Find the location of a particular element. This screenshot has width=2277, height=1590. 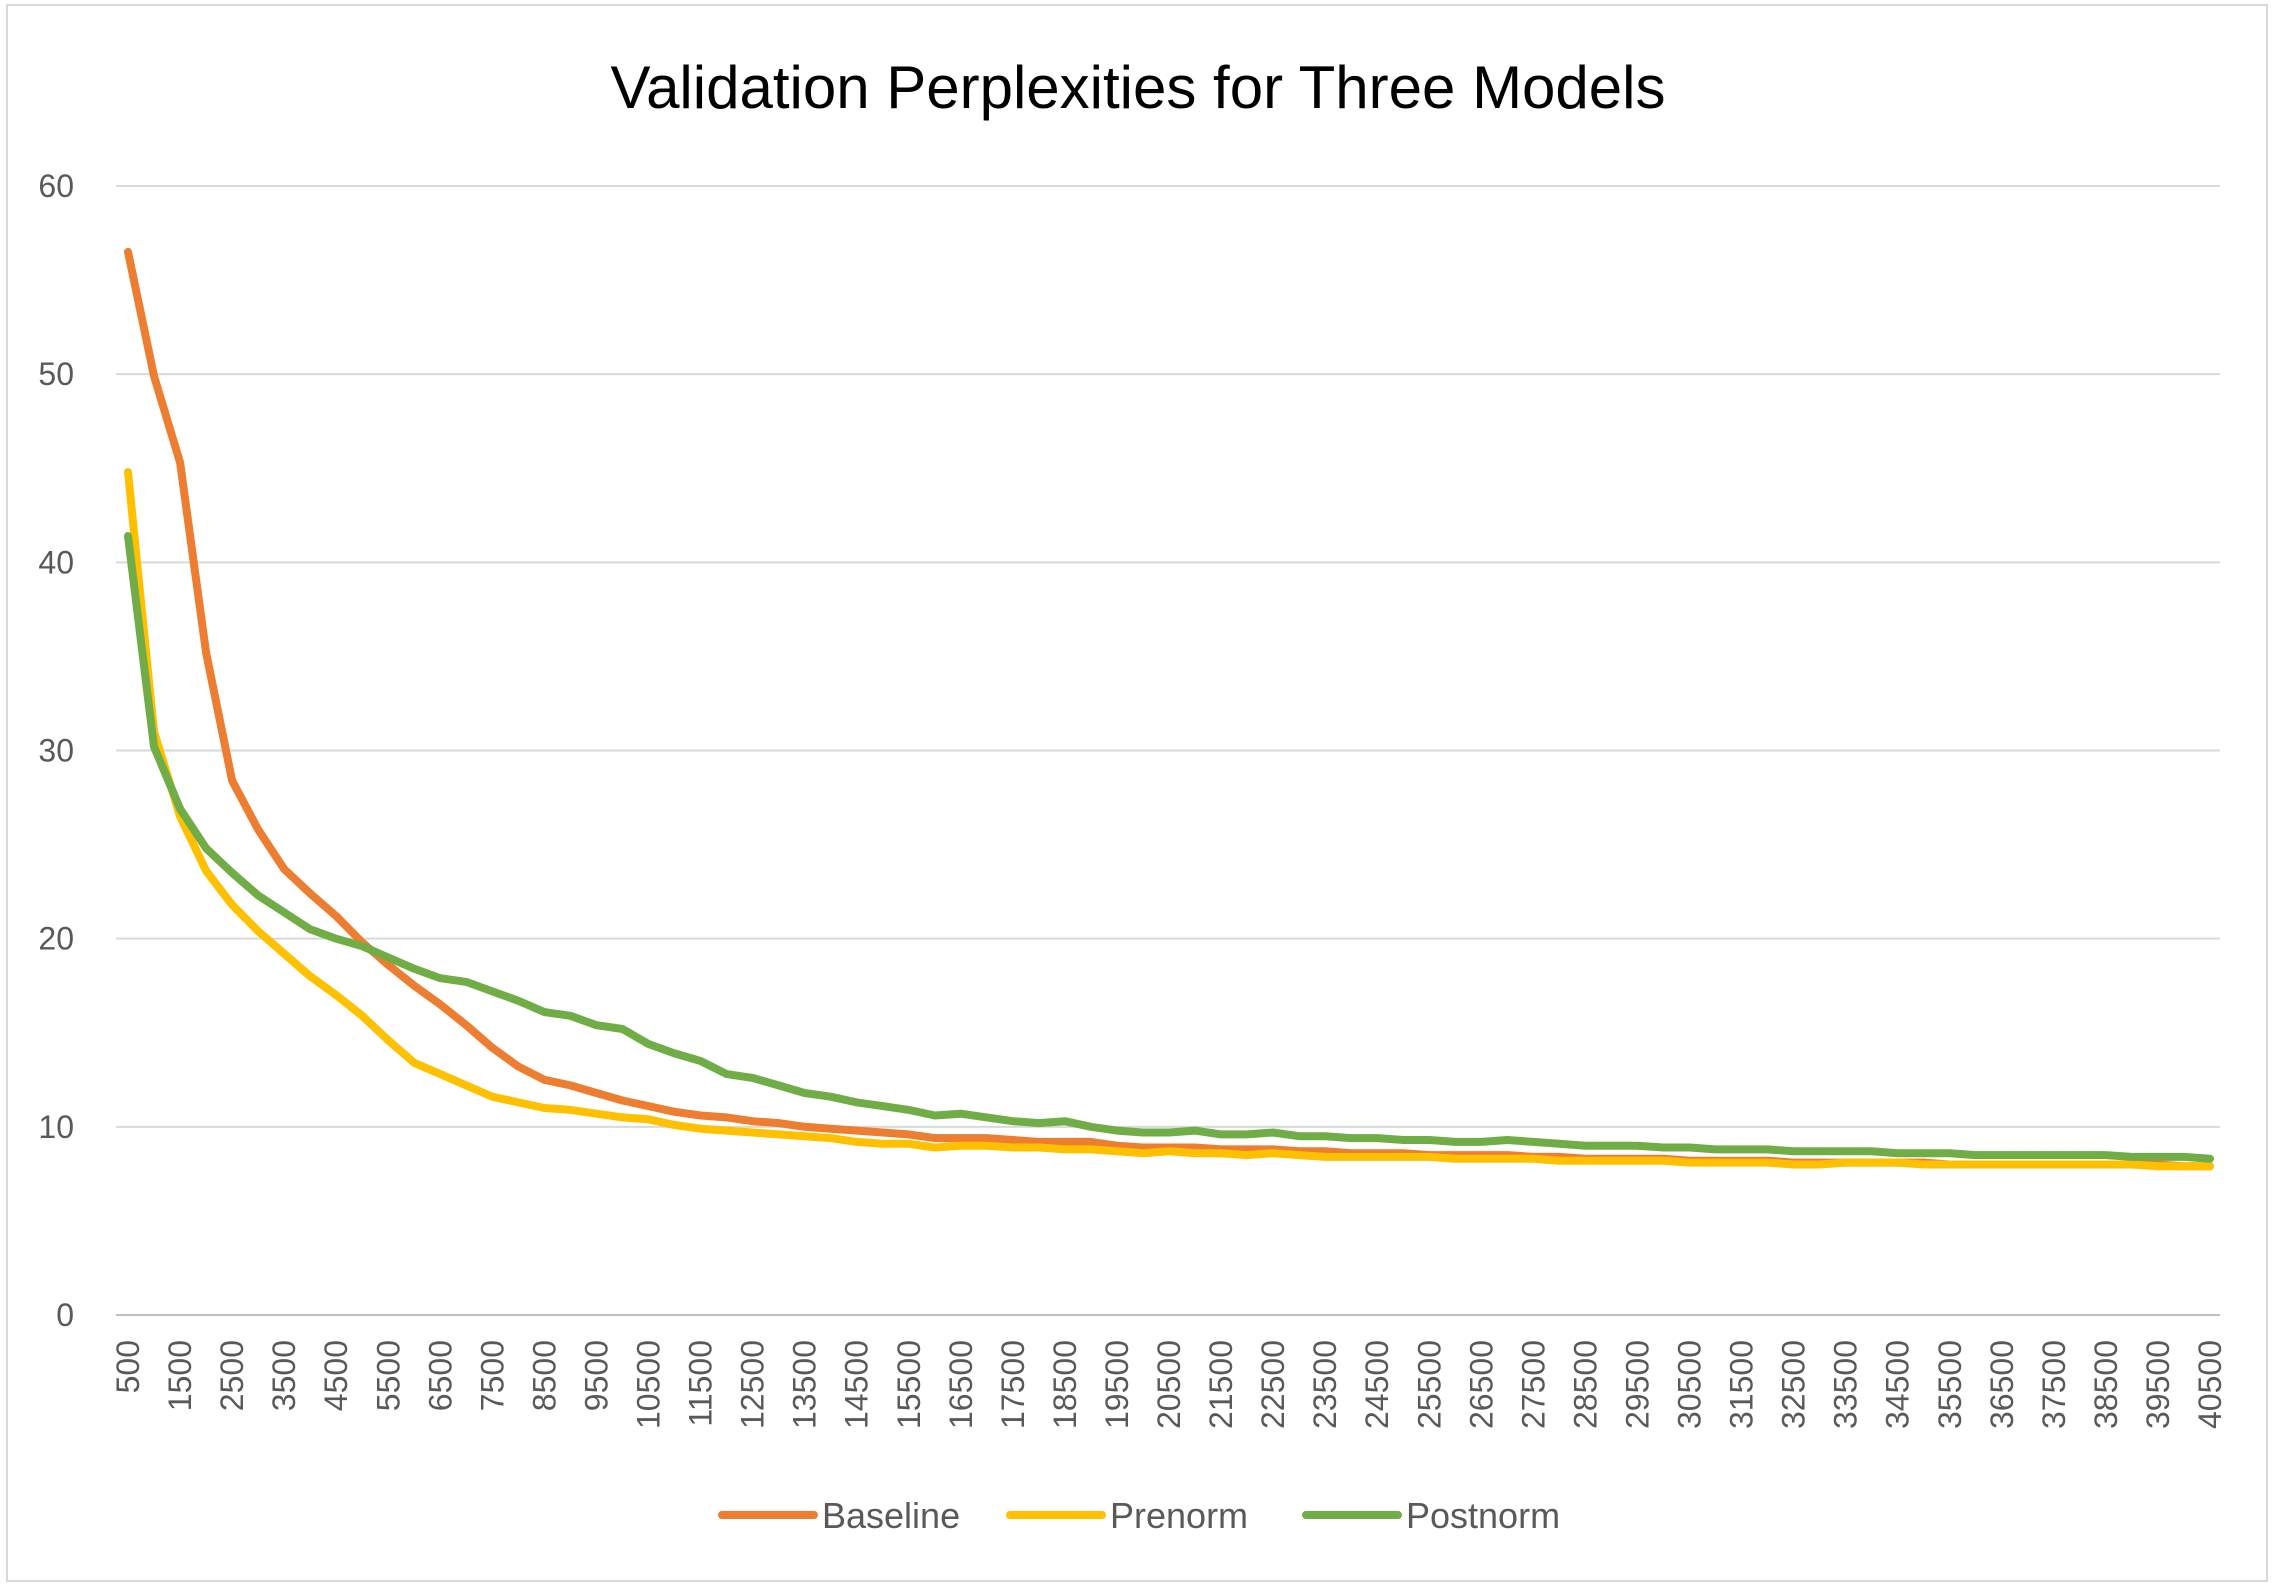

x-tick-label: 10500 is located at coordinates (649, 1384).